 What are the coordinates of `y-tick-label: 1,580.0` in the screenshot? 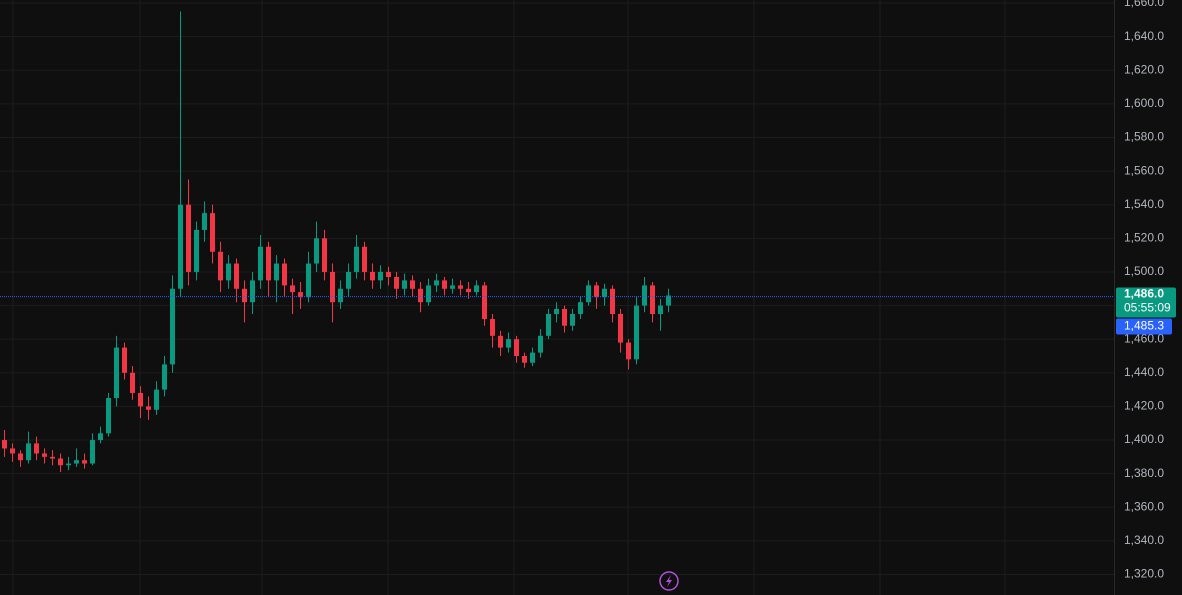 It's located at (1144, 137).